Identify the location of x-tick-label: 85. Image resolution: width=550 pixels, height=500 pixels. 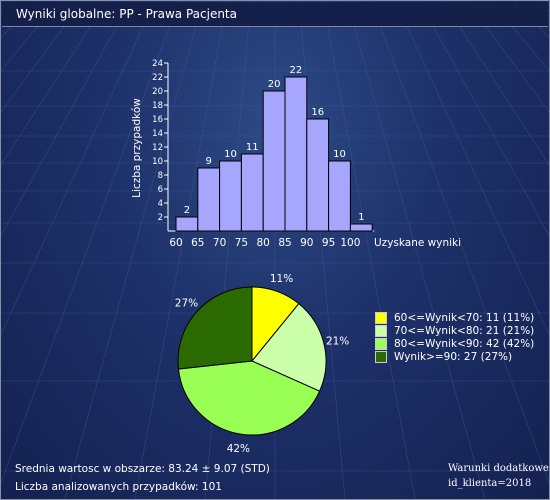
(284, 243).